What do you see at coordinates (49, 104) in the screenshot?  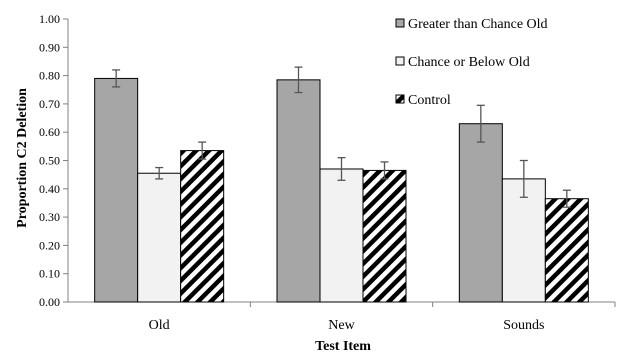 I see `y-tick-label: 0.70` at bounding box center [49, 104].